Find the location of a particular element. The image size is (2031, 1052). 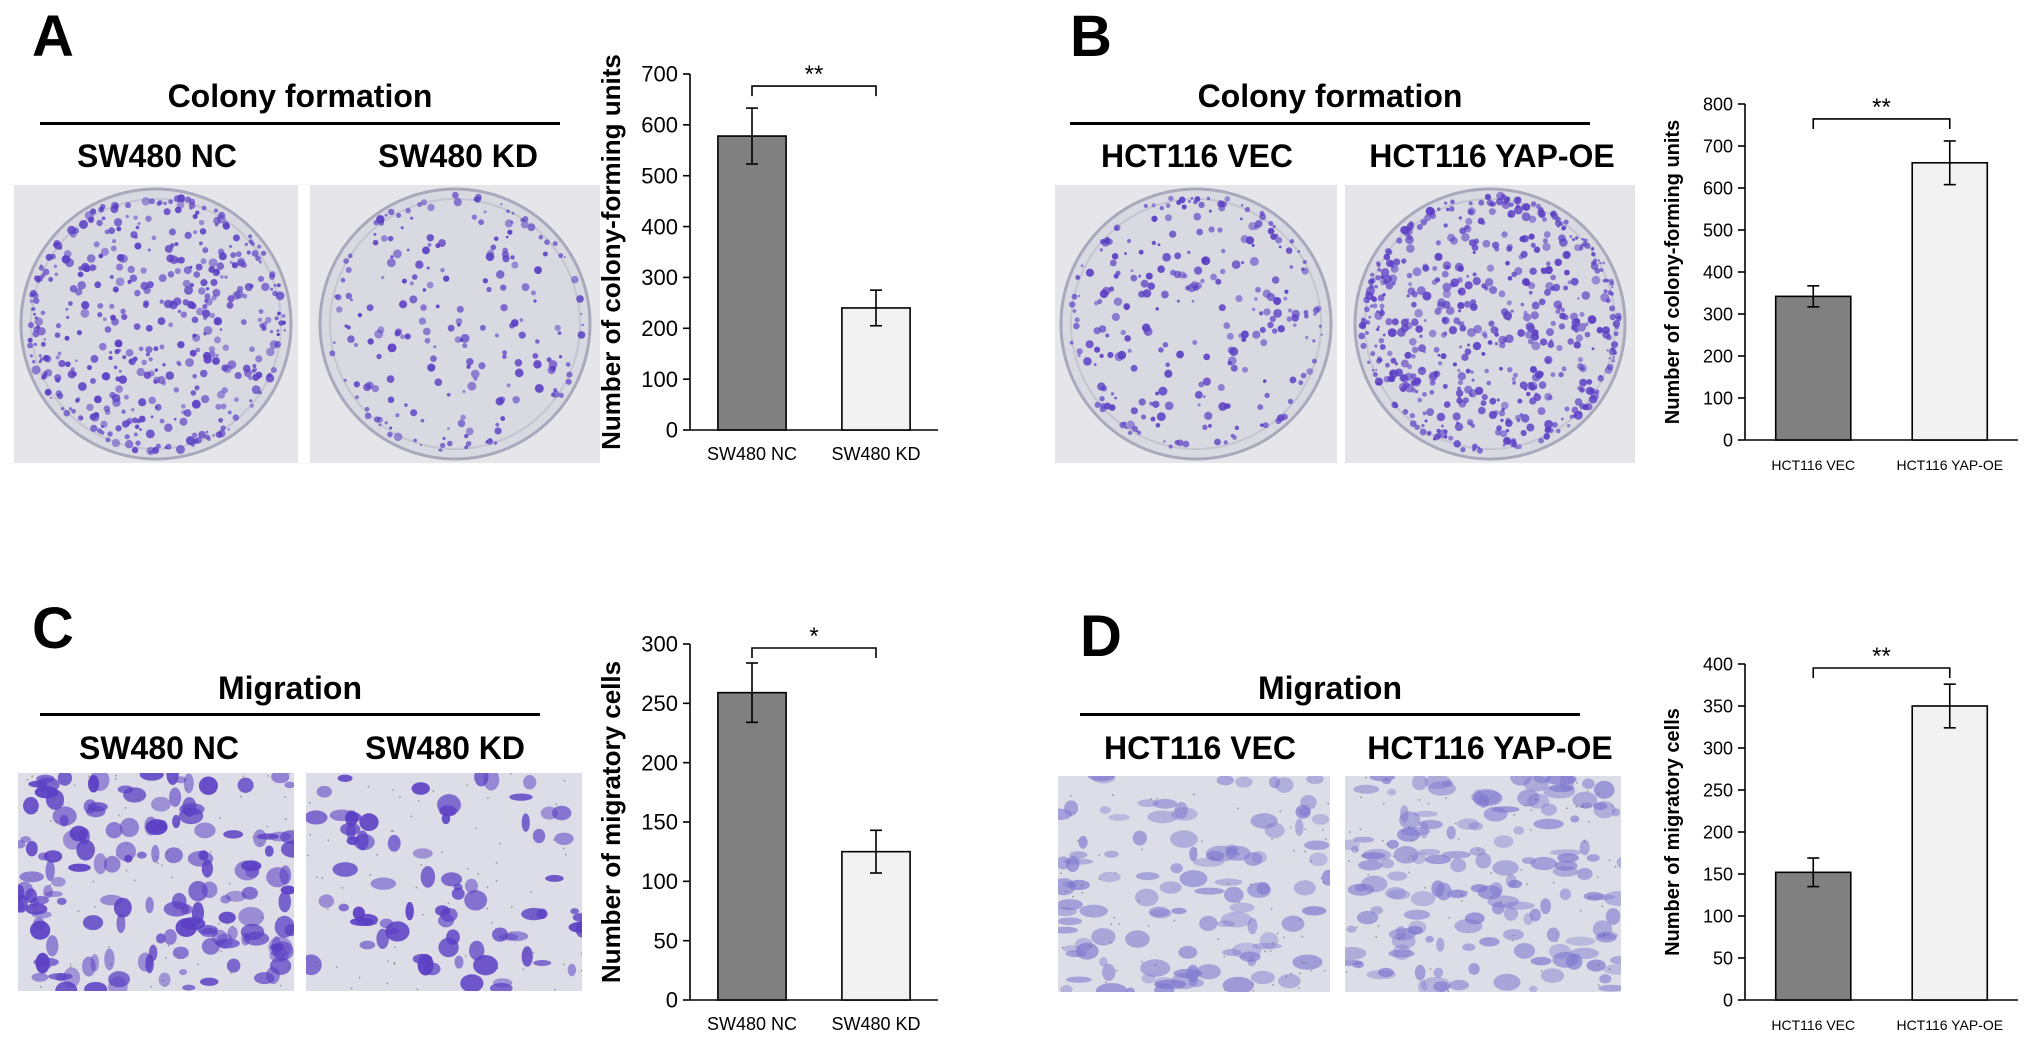

condition-label-b-1: HCT116 VEC is located at coordinates (1197, 156).